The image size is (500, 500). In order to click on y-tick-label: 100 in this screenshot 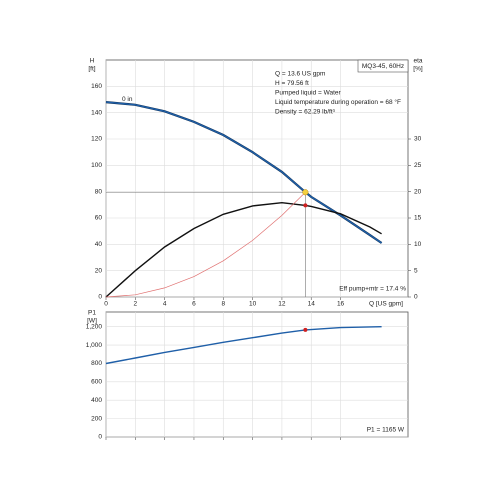, I will do `click(96, 165)`.